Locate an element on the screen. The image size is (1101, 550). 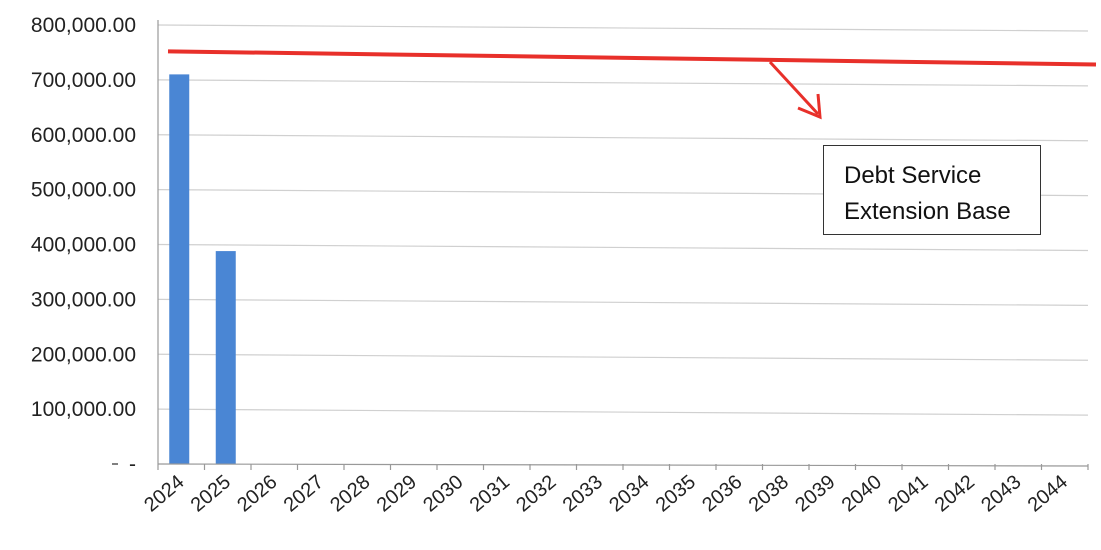
x-tick-label: 2043 is located at coordinates (1001, 493).